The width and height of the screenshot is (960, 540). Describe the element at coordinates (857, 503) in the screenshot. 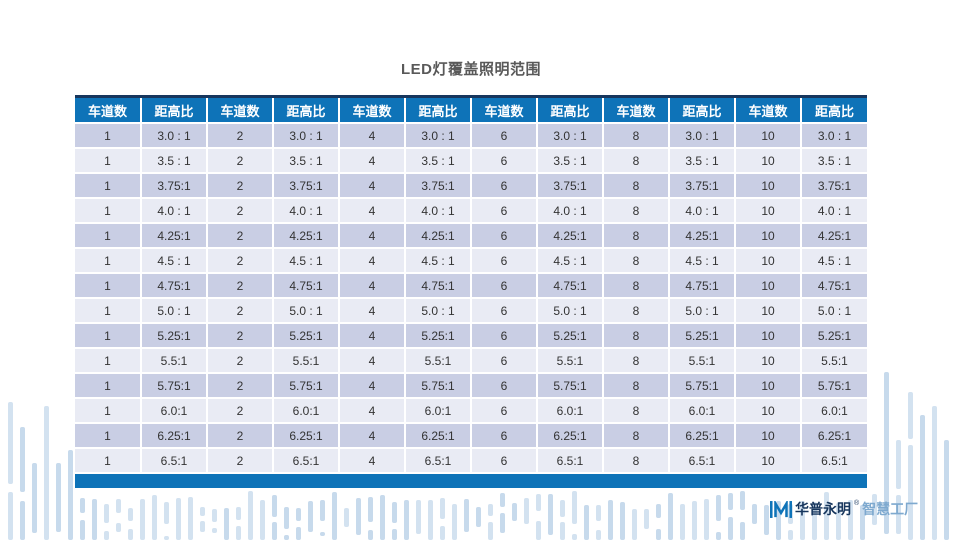

I see `brand-trademark: ®` at that location.